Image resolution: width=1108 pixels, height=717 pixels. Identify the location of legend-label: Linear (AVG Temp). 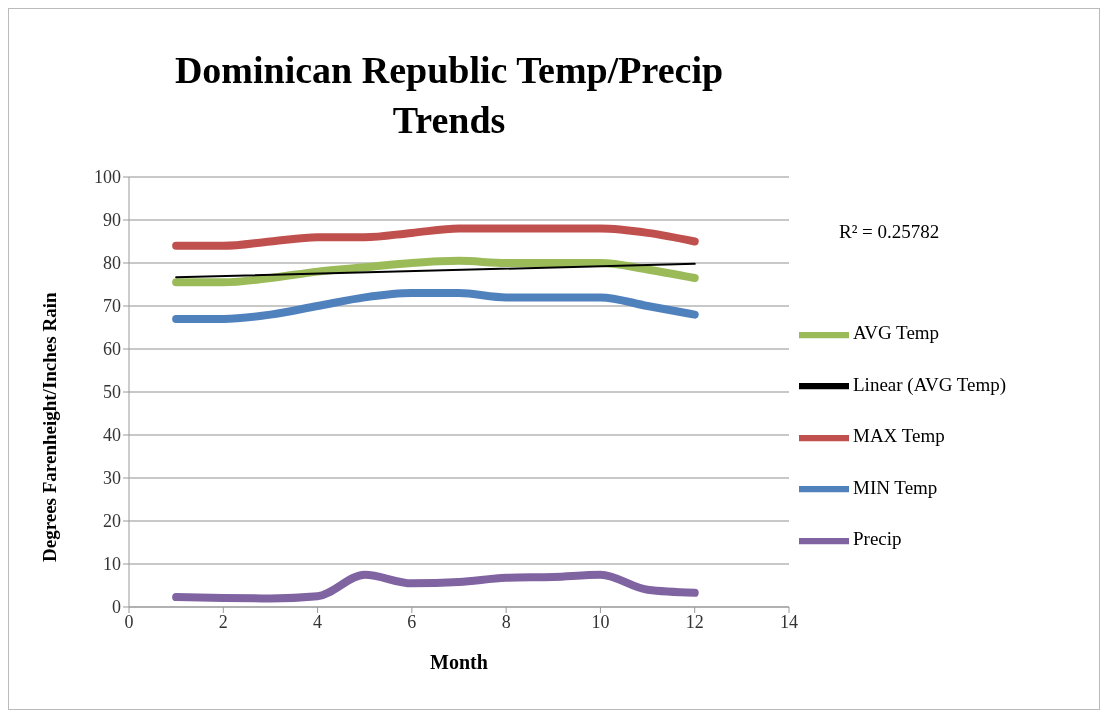
(930, 384).